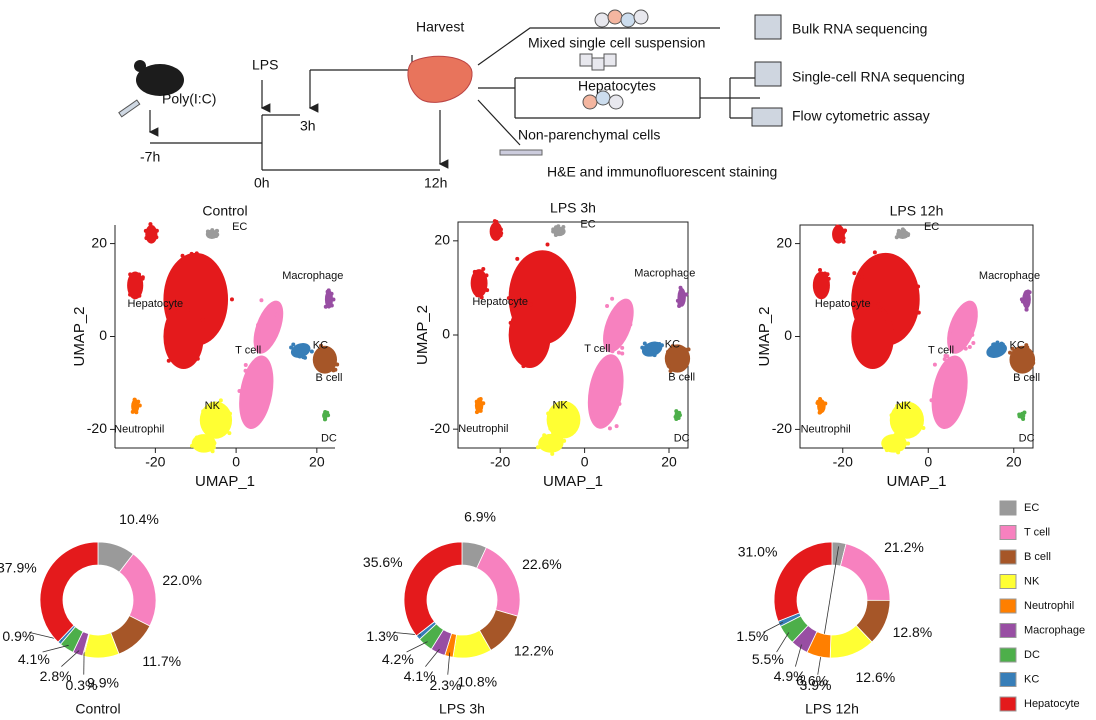 Image resolution: width=1096 pixels, height=720 pixels. Describe the element at coordinates (832, 709) in the screenshot. I see `donut-title: LPS 12h` at that location.